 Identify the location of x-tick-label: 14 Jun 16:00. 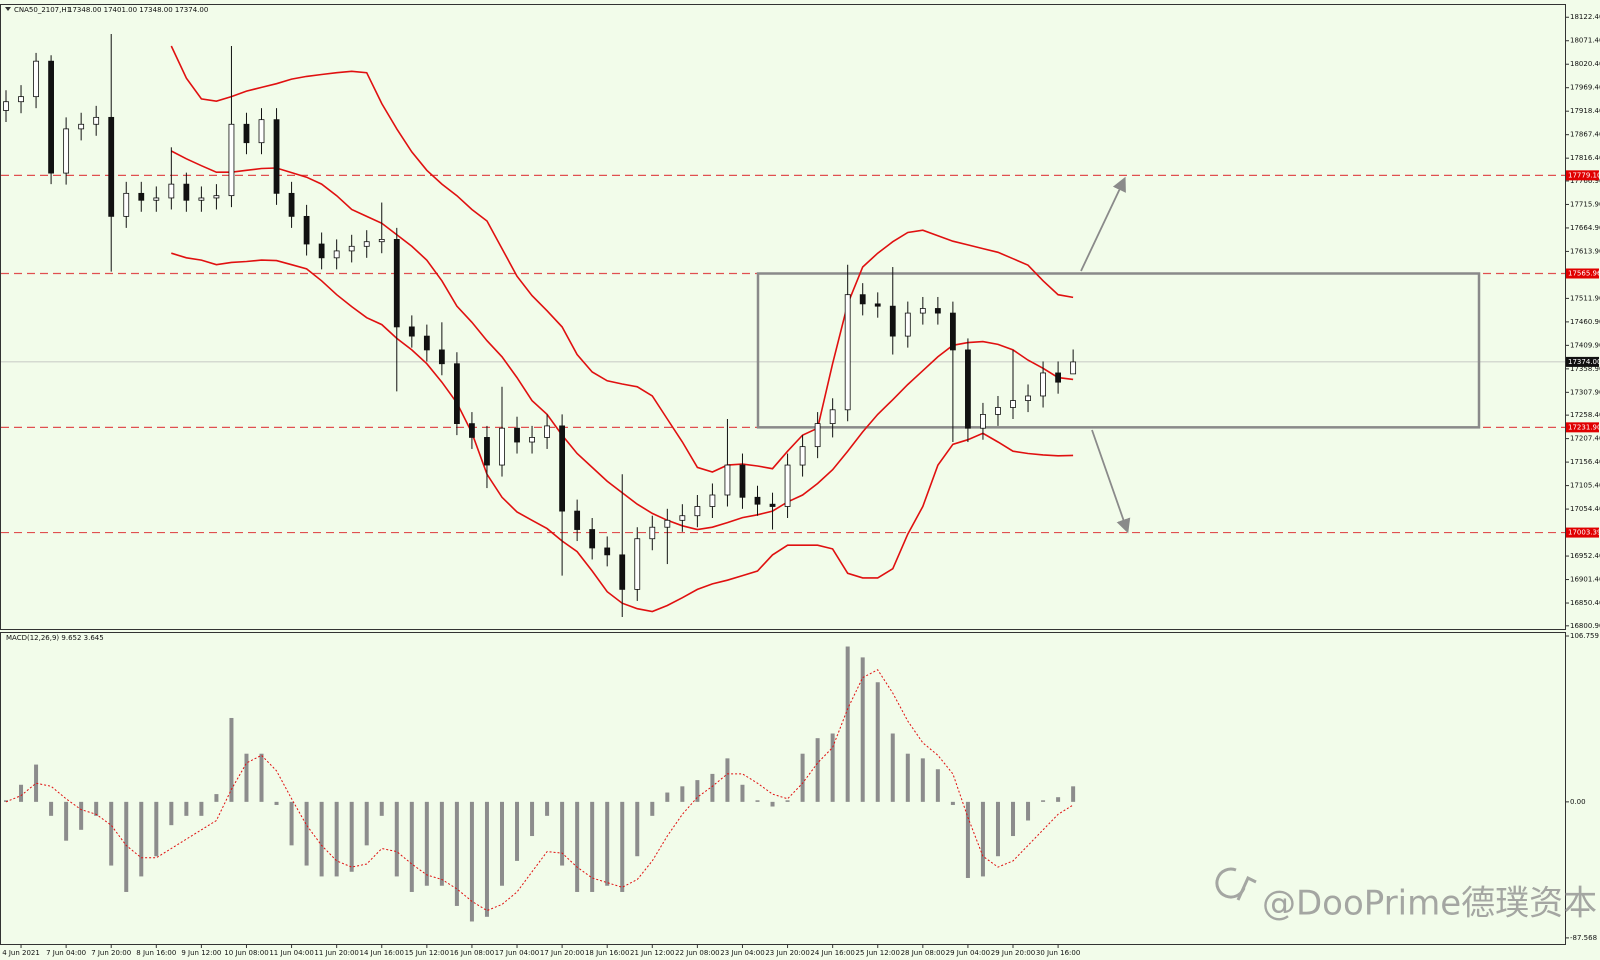
(382, 953).